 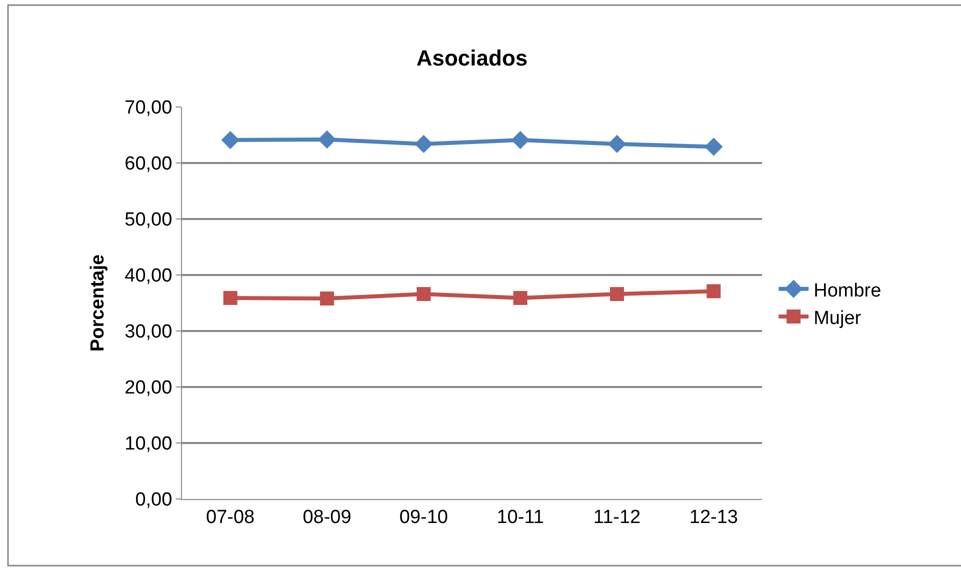 What do you see at coordinates (520, 517) in the screenshot?
I see `x-tick-label: 10-11` at bounding box center [520, 517].